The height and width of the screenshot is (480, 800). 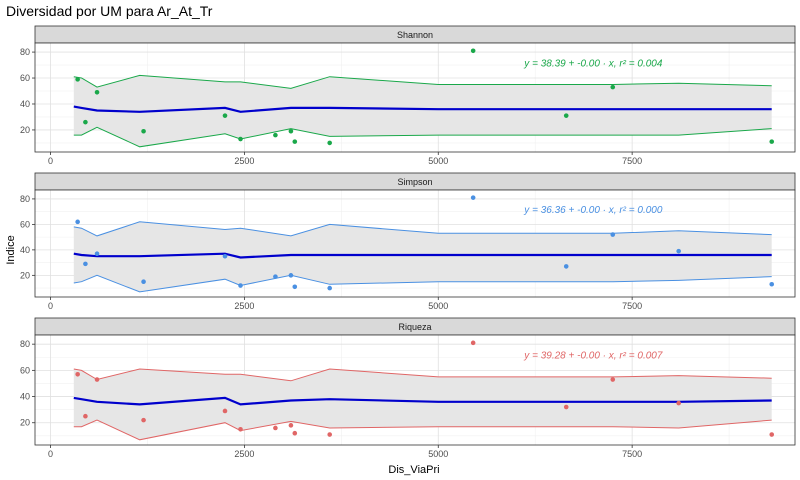 I want to click on chart-title: Diversidad por UM para Ar_At_Tr, so click(x=109, y=11).